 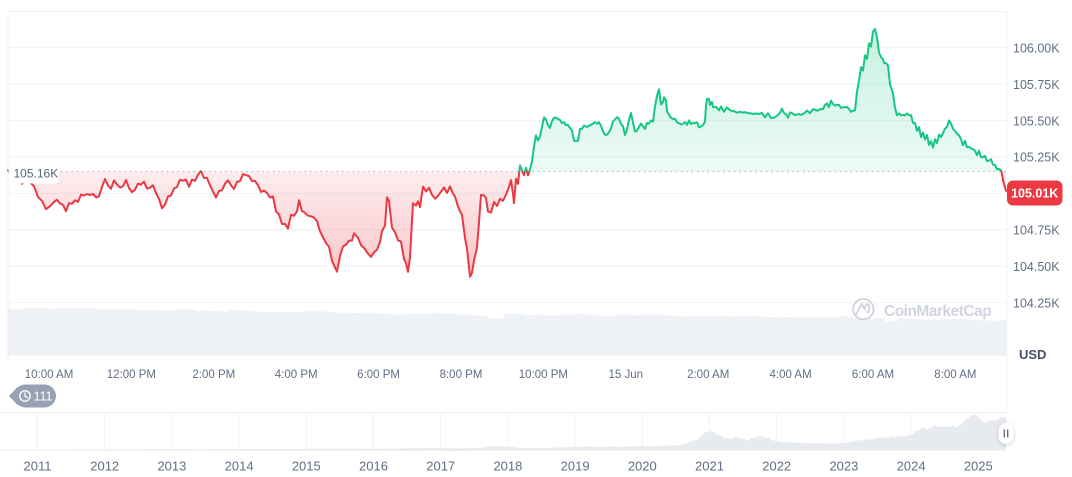 I want to click on svg-text: 2022, so click(x=776, y=466).